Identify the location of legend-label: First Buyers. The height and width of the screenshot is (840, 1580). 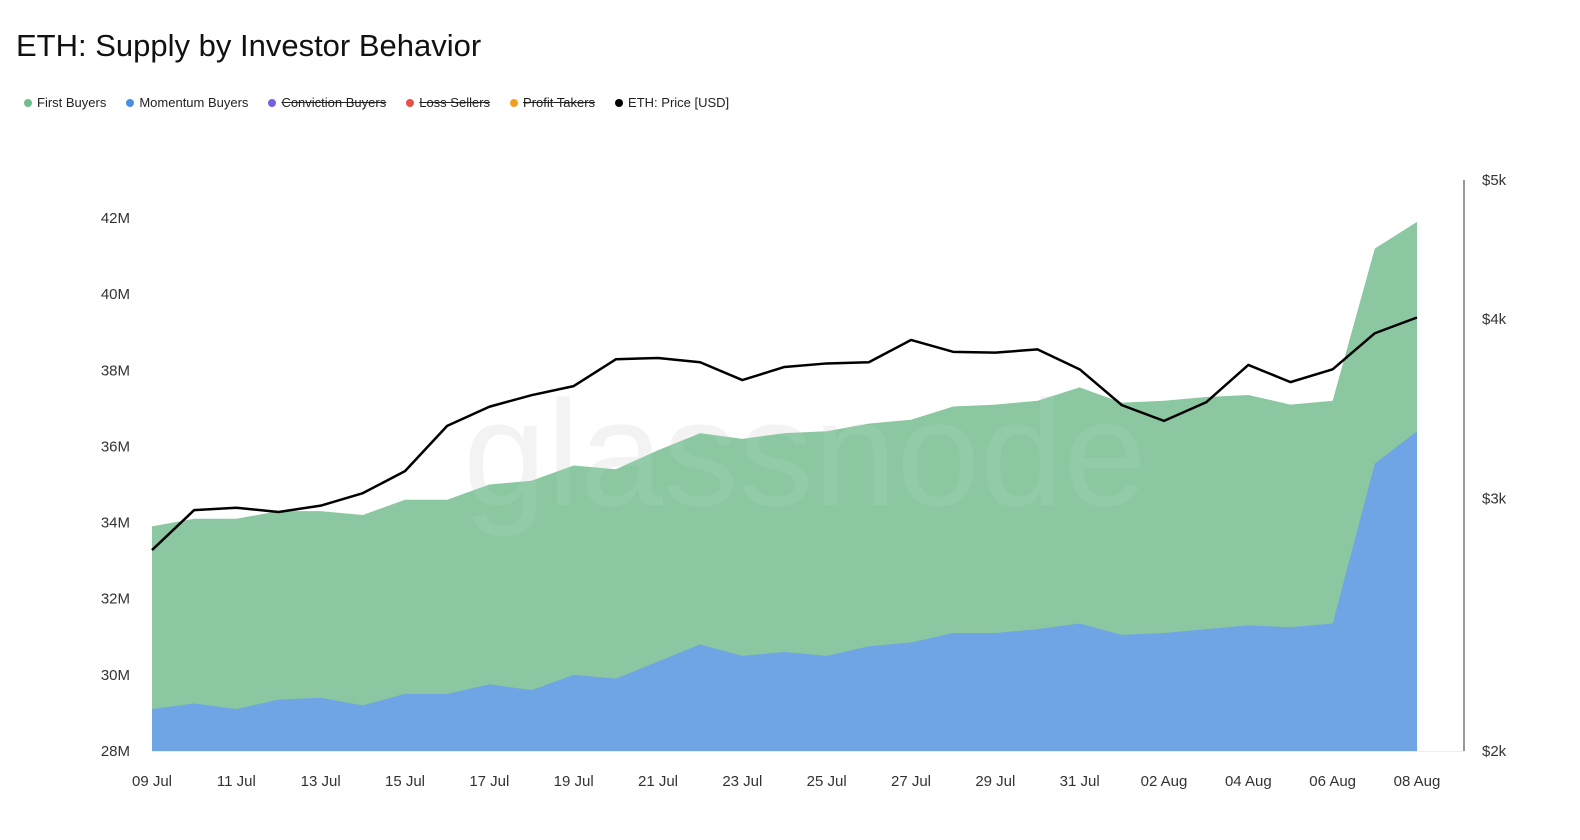
(72, 102).